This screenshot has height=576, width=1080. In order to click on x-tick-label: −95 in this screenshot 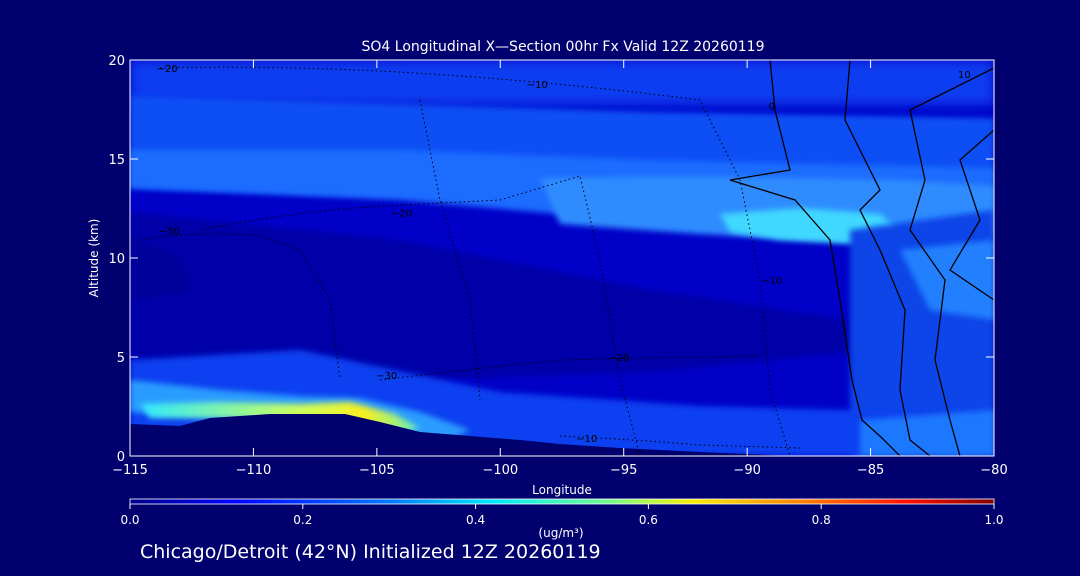, I will do `click(623, 470)`.